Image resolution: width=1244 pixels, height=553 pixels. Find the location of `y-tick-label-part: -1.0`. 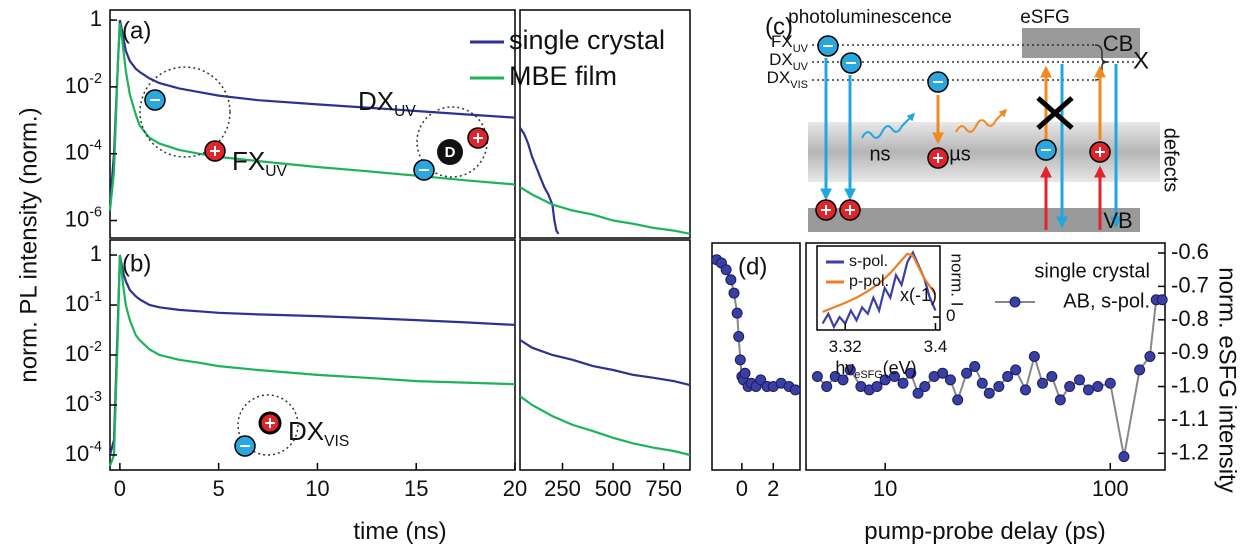

y-tick-label-part: -1.0 is located at coordinates (1190, 384).